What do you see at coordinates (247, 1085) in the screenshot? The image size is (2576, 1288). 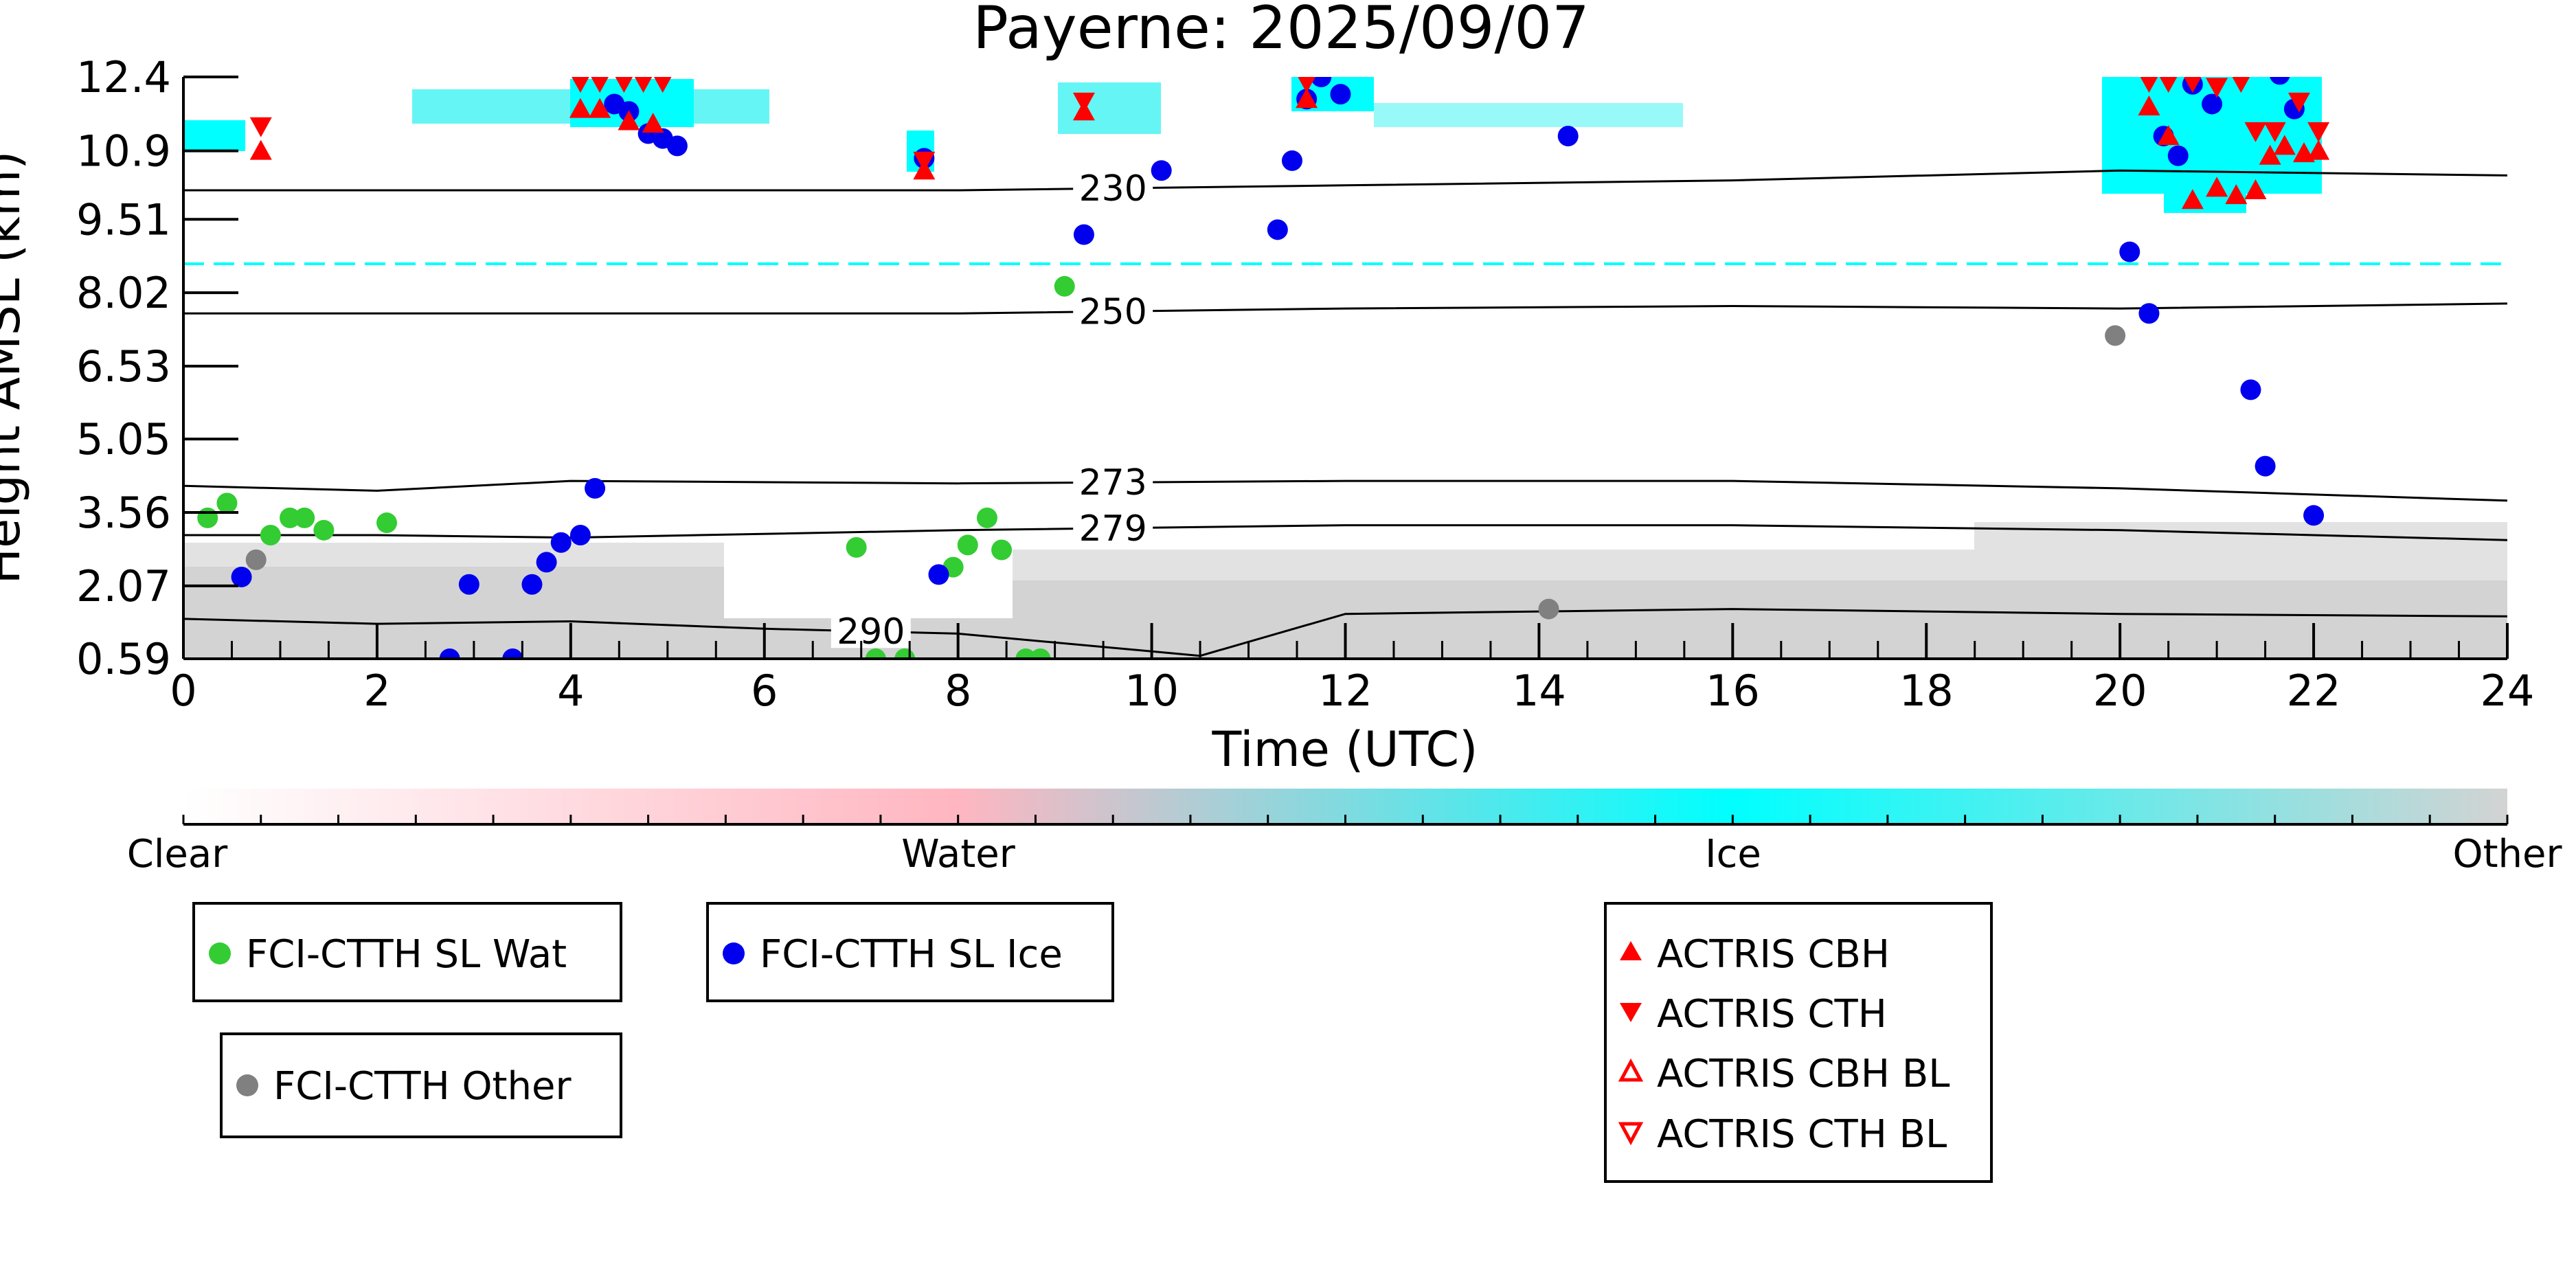 I see `legend-marker-other` at bounding box center [247, 1085].